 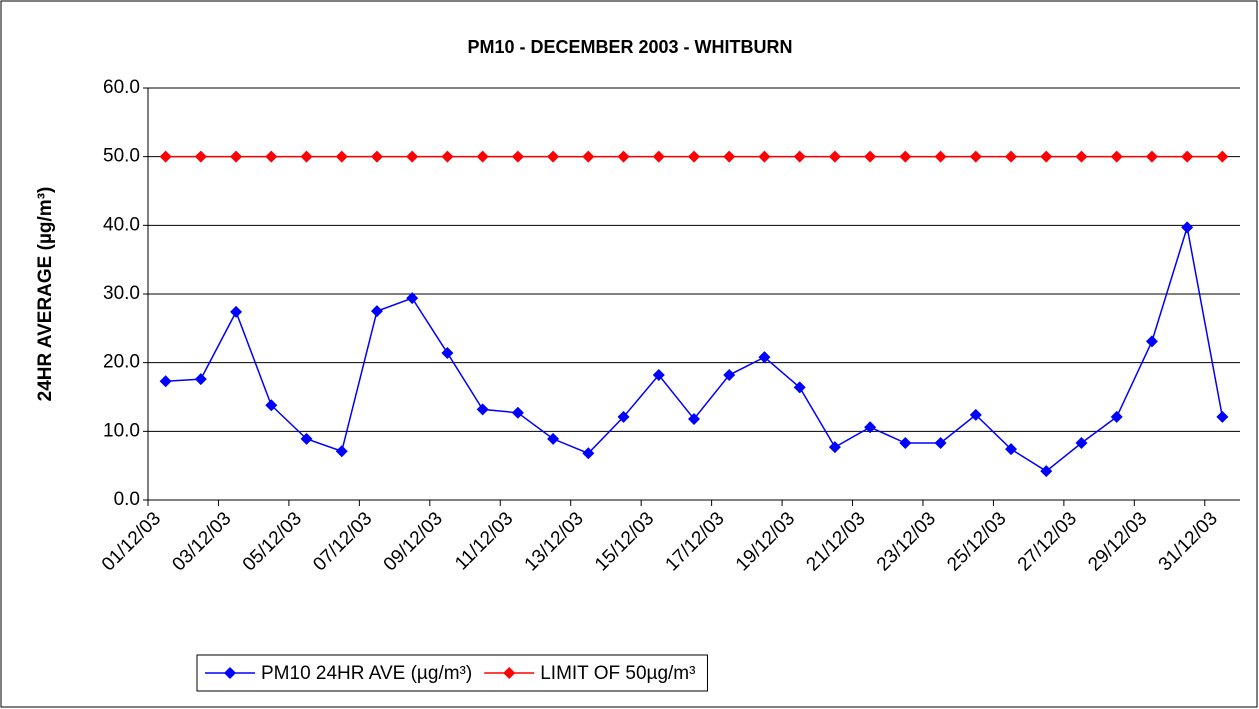 What do you see at coordinates (121, 293) in the screenshot?
I see `y-tick-label: 30.0` at bounding box center [121, 293].